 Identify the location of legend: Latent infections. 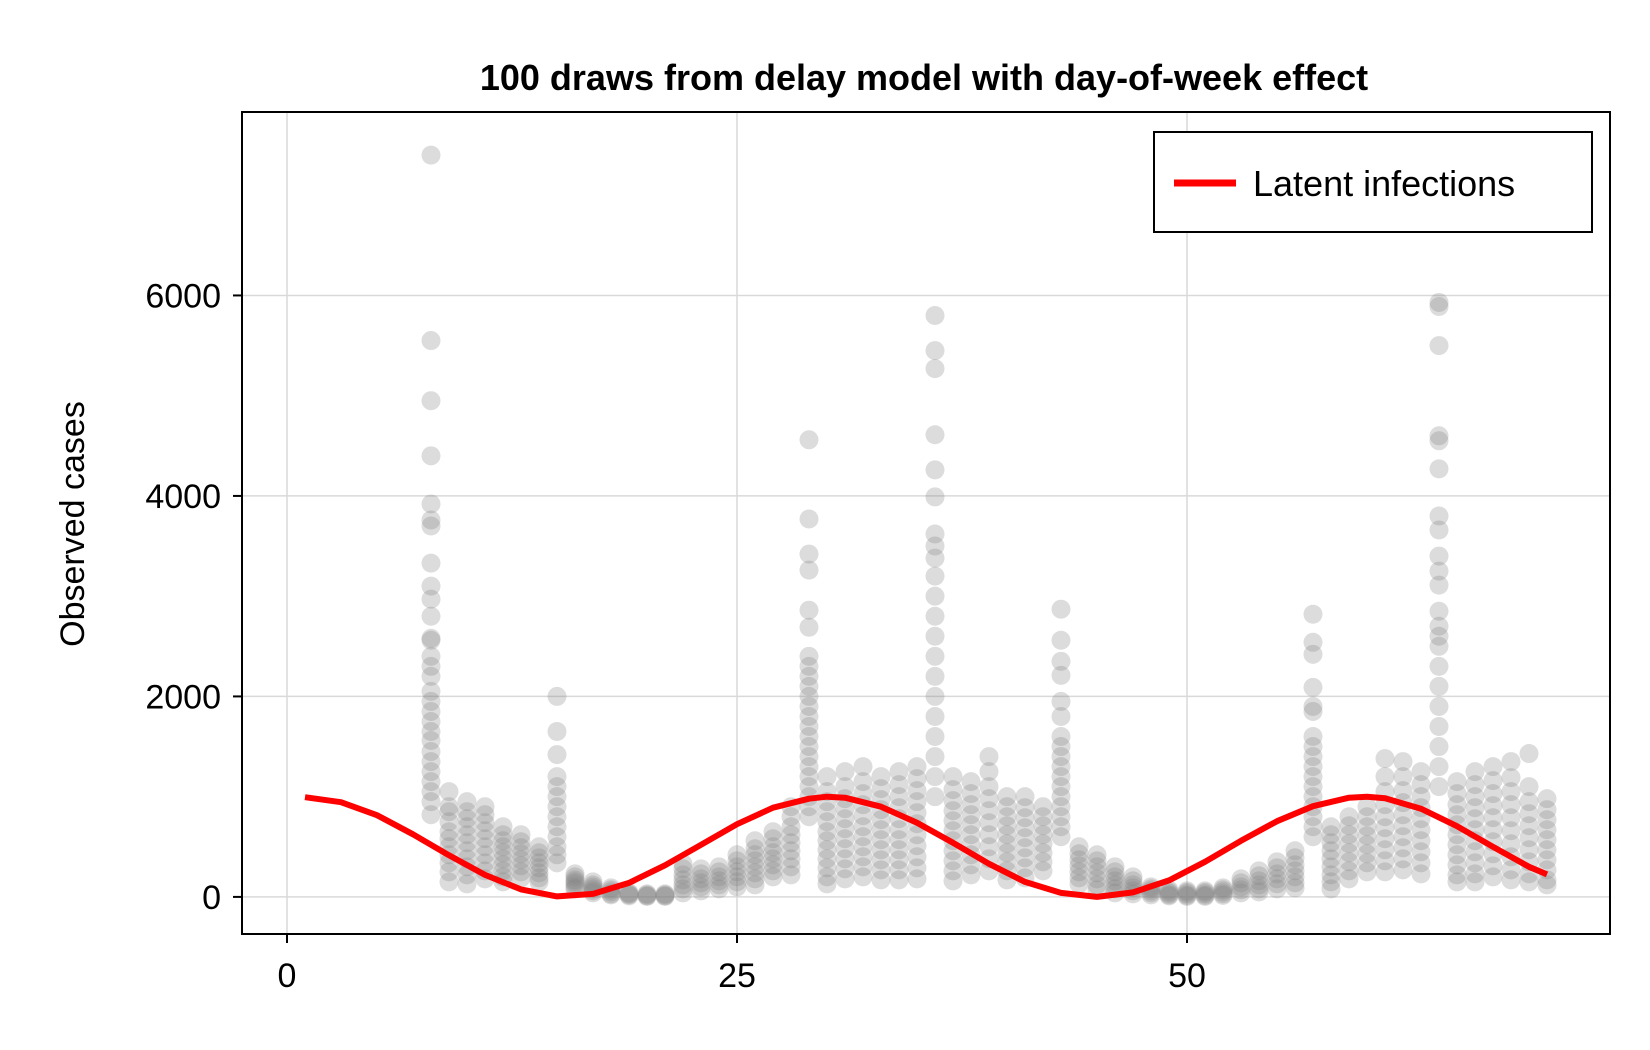
(1373, 182).